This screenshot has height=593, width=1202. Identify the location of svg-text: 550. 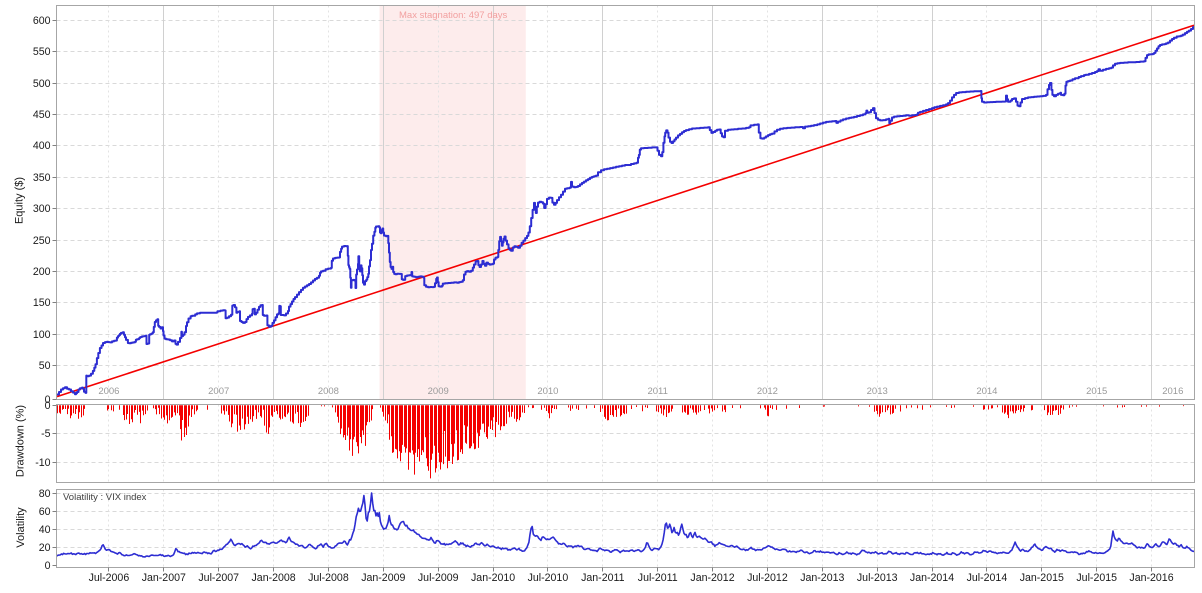
(42, 52).